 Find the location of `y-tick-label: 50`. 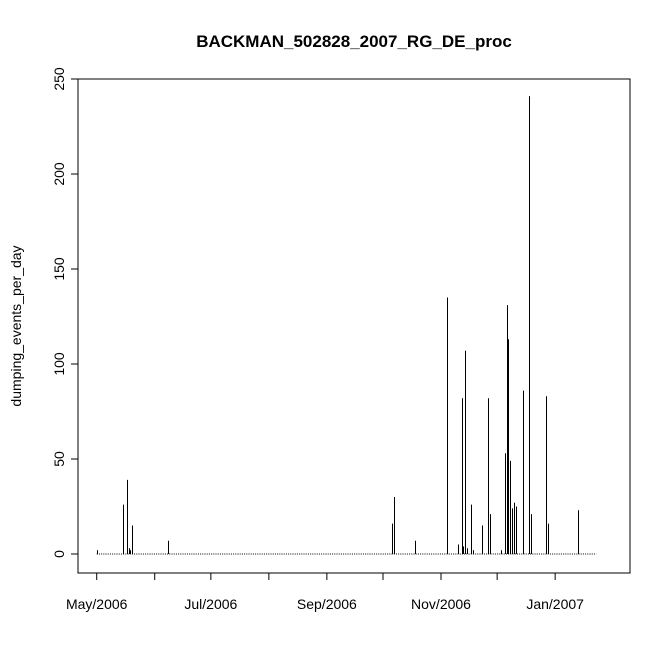

y-tick-label: 50 is located at coordinates (59, 459).